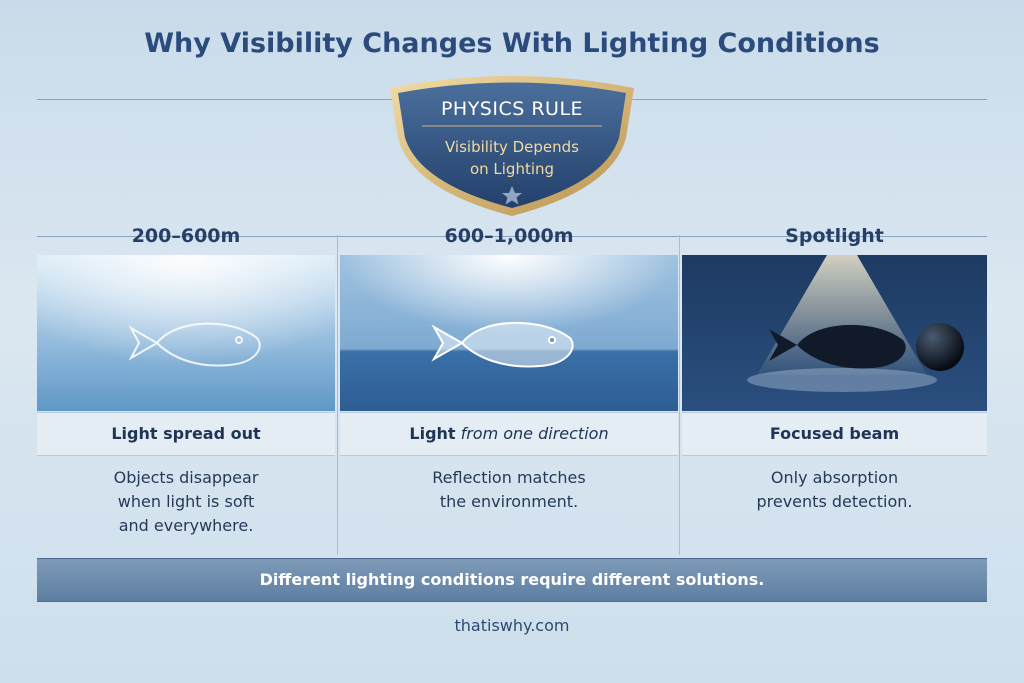  What do you see at coordinates (834, 434) in the screenshot?
I see `column-caption: Focused beam` at bounding box center [834, 434].